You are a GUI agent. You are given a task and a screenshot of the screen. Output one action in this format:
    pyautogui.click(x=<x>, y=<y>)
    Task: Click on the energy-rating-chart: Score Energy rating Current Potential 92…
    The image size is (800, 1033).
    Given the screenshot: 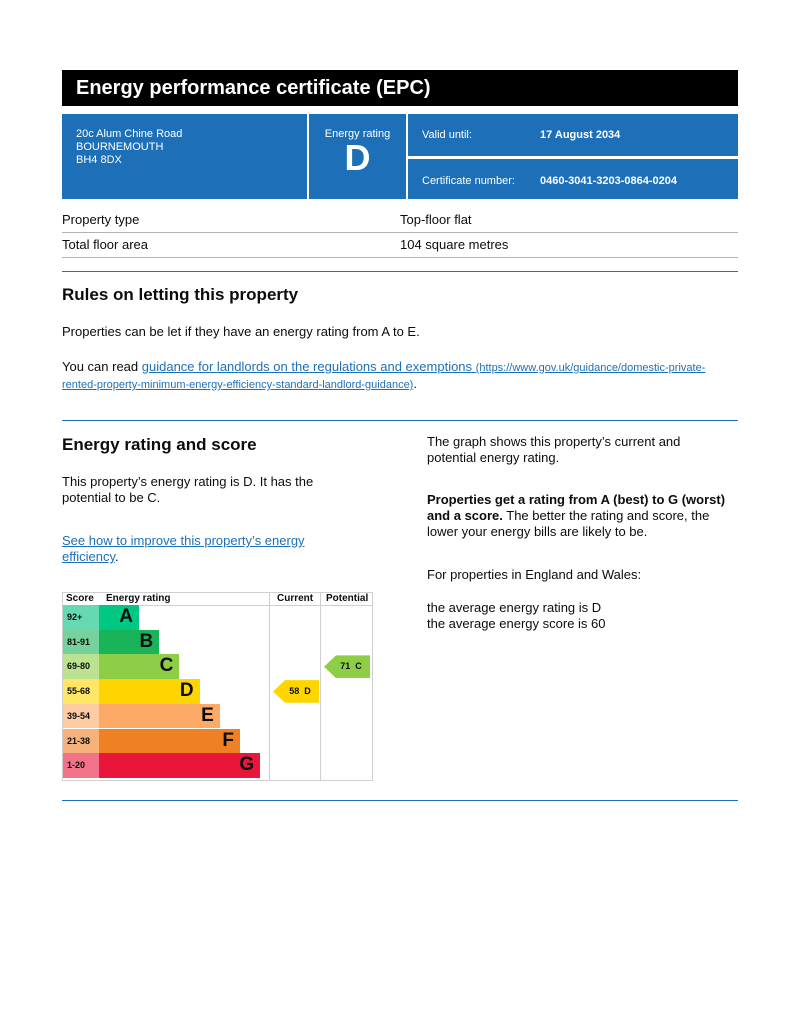 What is the action you would take?
    pyautogui.click(x=217, y=686)
    